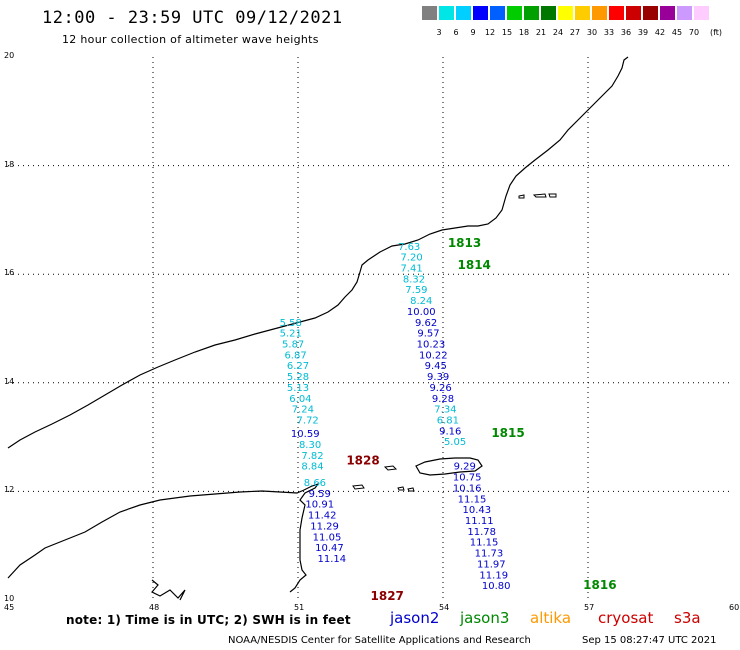 The image size is (740, 650). What do you see at coordinates (9, 381) in the screenshot?
I see `lat-tick-label: 14` at bounding box center [9, 381].